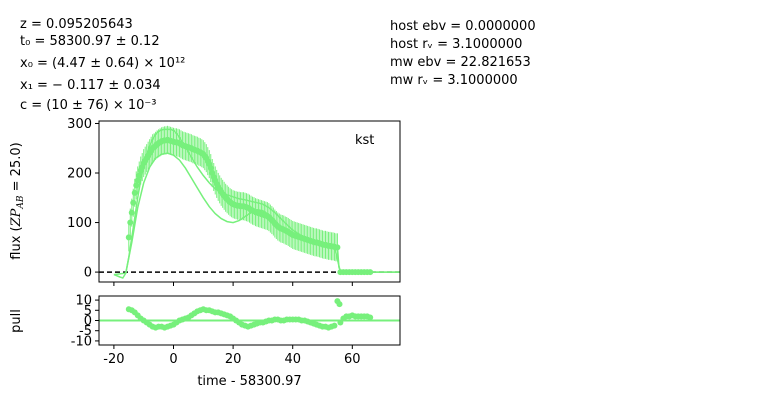 The width and height of the screenshot is (780, 415). I want to click on param-c: c = (10 ± 76) × 10⁻³, so click(88, 105).